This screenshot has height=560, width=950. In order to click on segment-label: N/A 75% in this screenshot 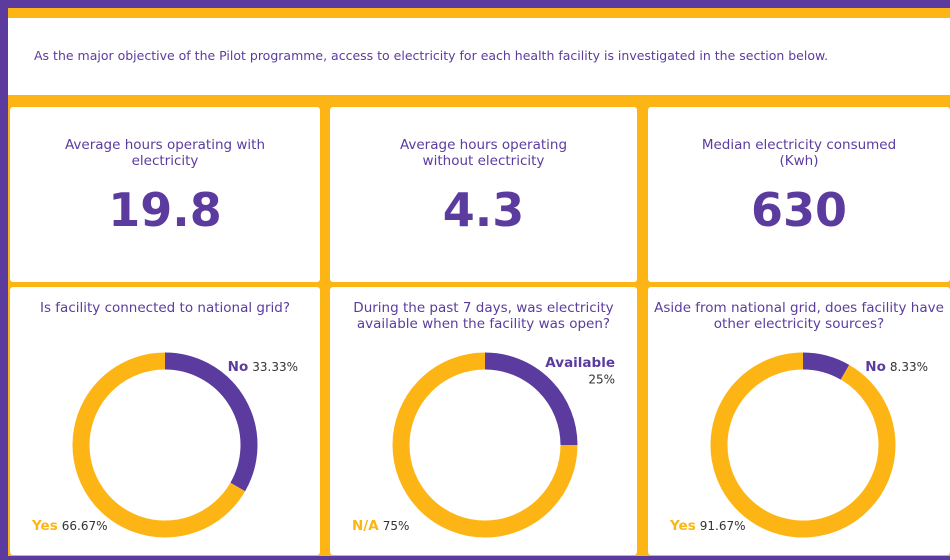, I will do `click(380, 526)`.